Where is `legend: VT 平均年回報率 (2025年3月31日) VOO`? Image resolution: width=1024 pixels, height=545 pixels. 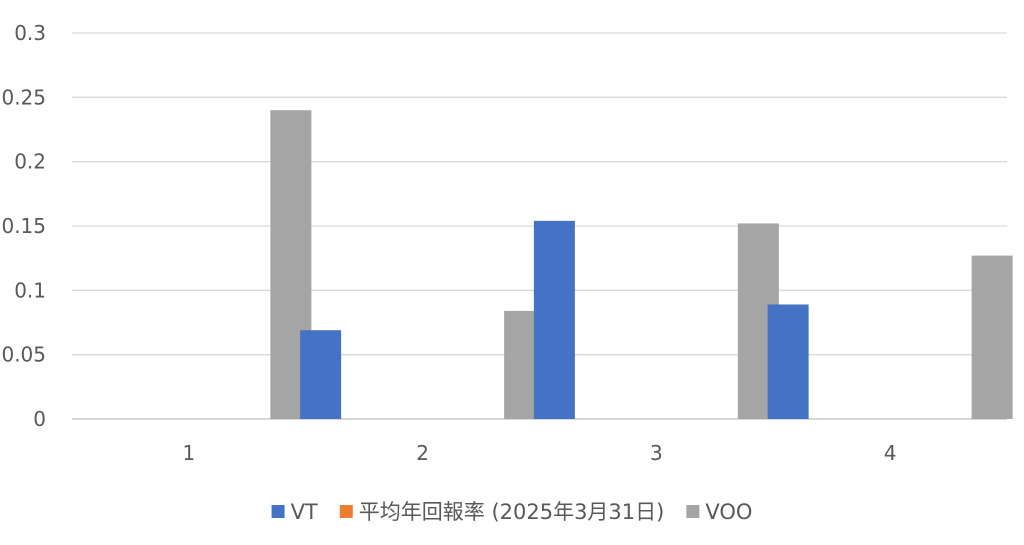 legend: VT 平均年回報率 (2025年3月31日) VOO is located at coordinates (511, 512).